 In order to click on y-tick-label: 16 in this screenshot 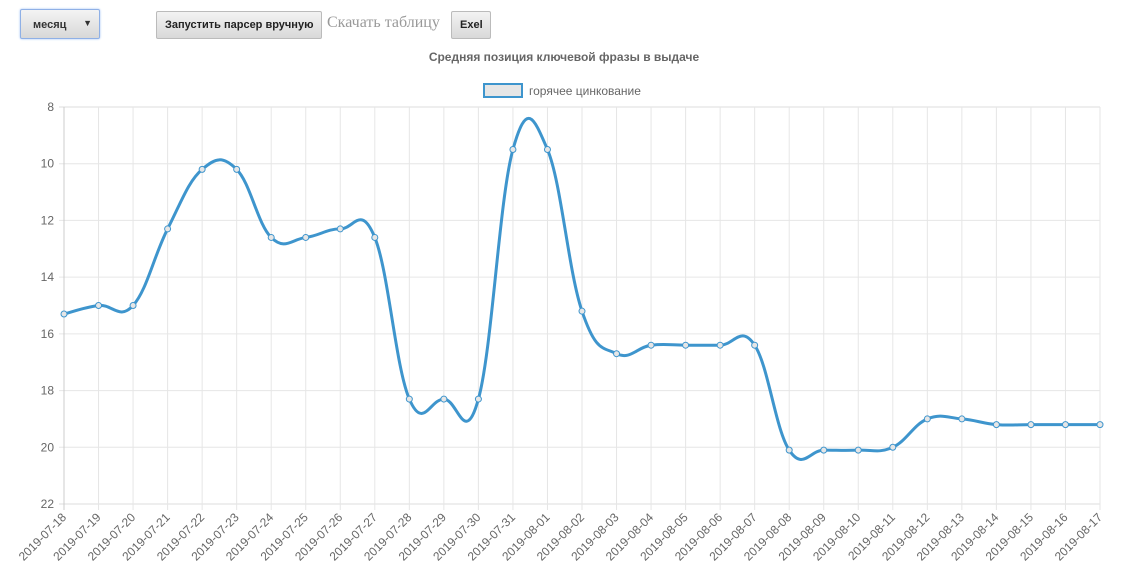, I will do `click(48, 334)`.